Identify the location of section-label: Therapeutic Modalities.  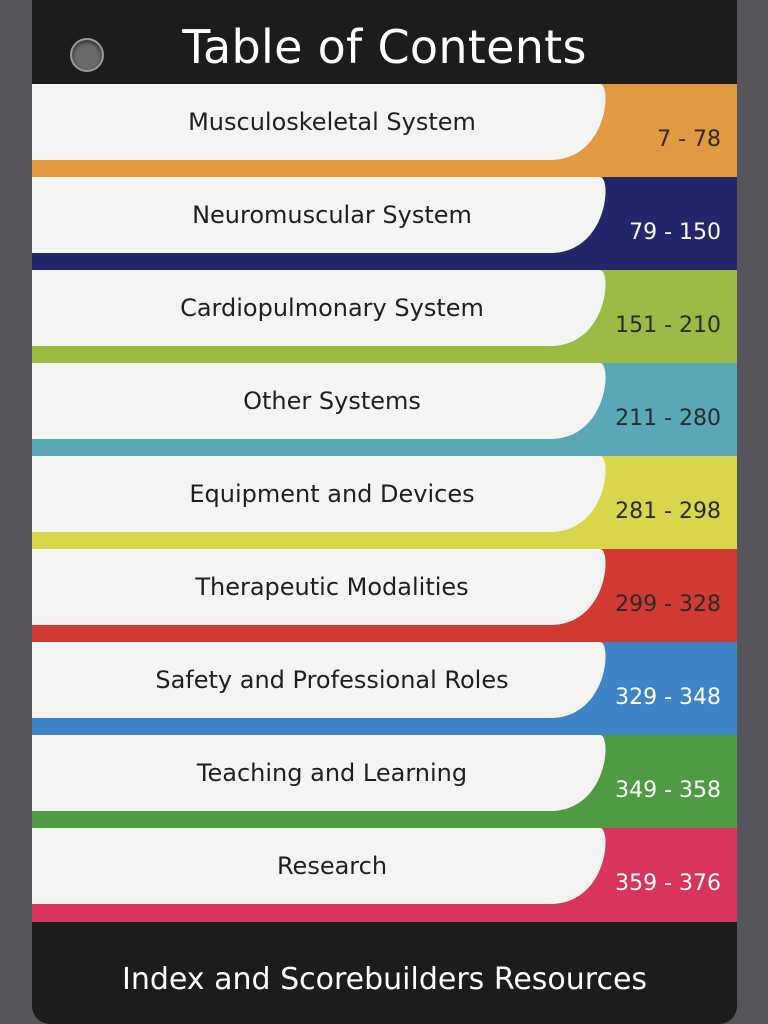
(332, 587).